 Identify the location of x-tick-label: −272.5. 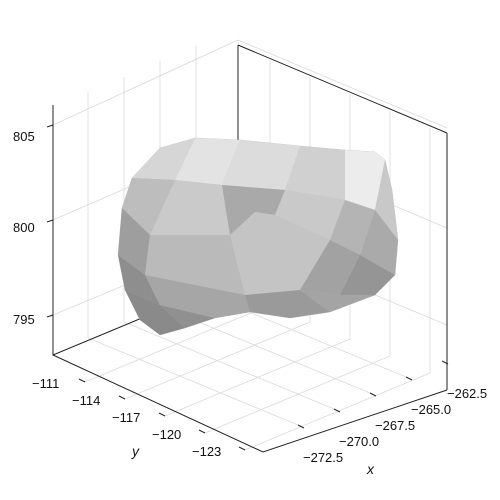
(323, 457).